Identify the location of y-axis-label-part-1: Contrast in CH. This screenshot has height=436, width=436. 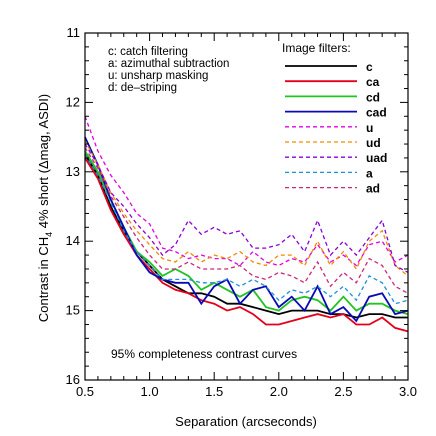
(43, 279).